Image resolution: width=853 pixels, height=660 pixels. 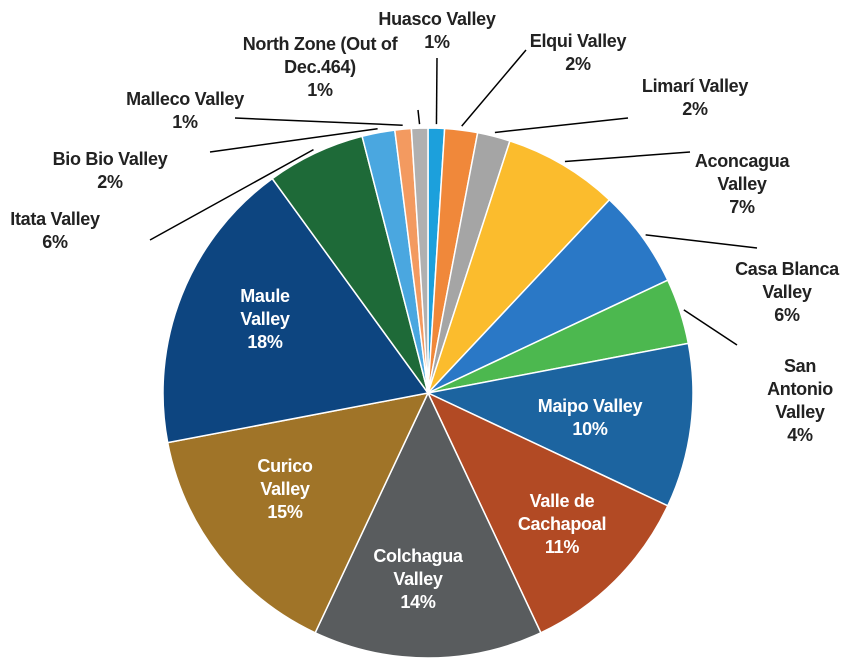 What do you see at coordinates (742, 207) in the screenshot?
I see `value-label: 7%` at bounding box center [742, 207].